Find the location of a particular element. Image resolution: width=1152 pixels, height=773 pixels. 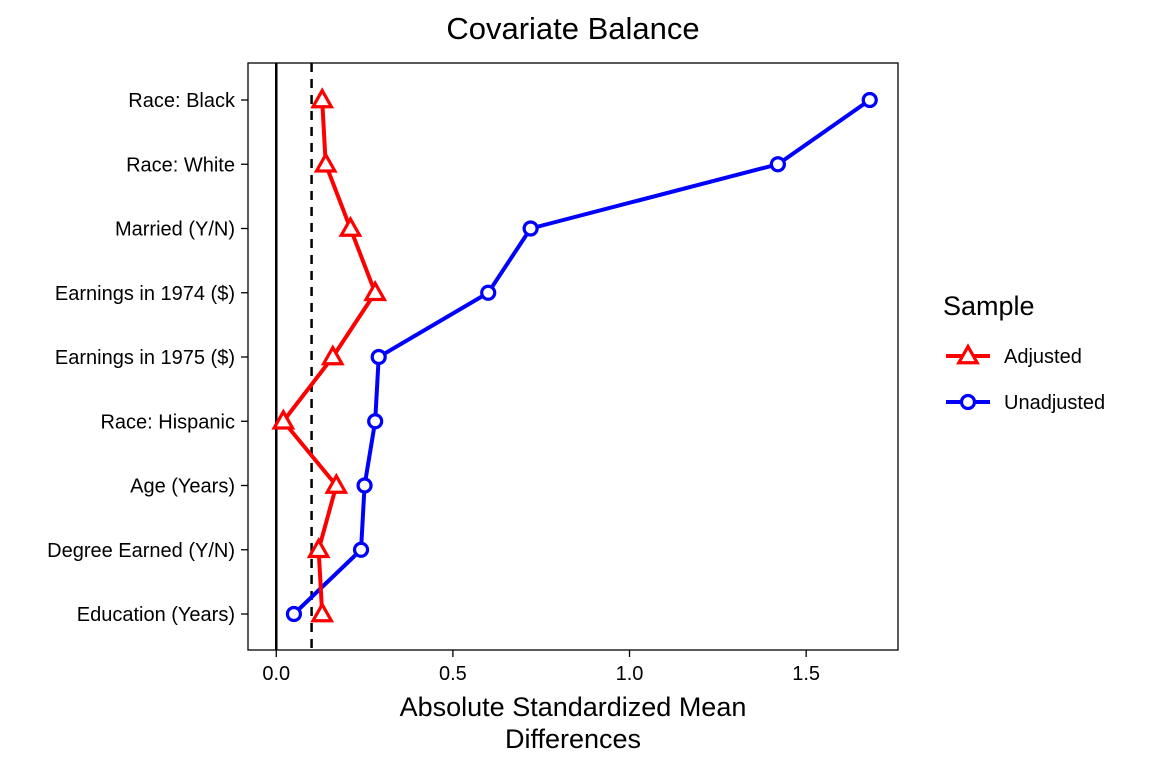

x-tick-label: 1.5 is located at coordinates (806, 674).